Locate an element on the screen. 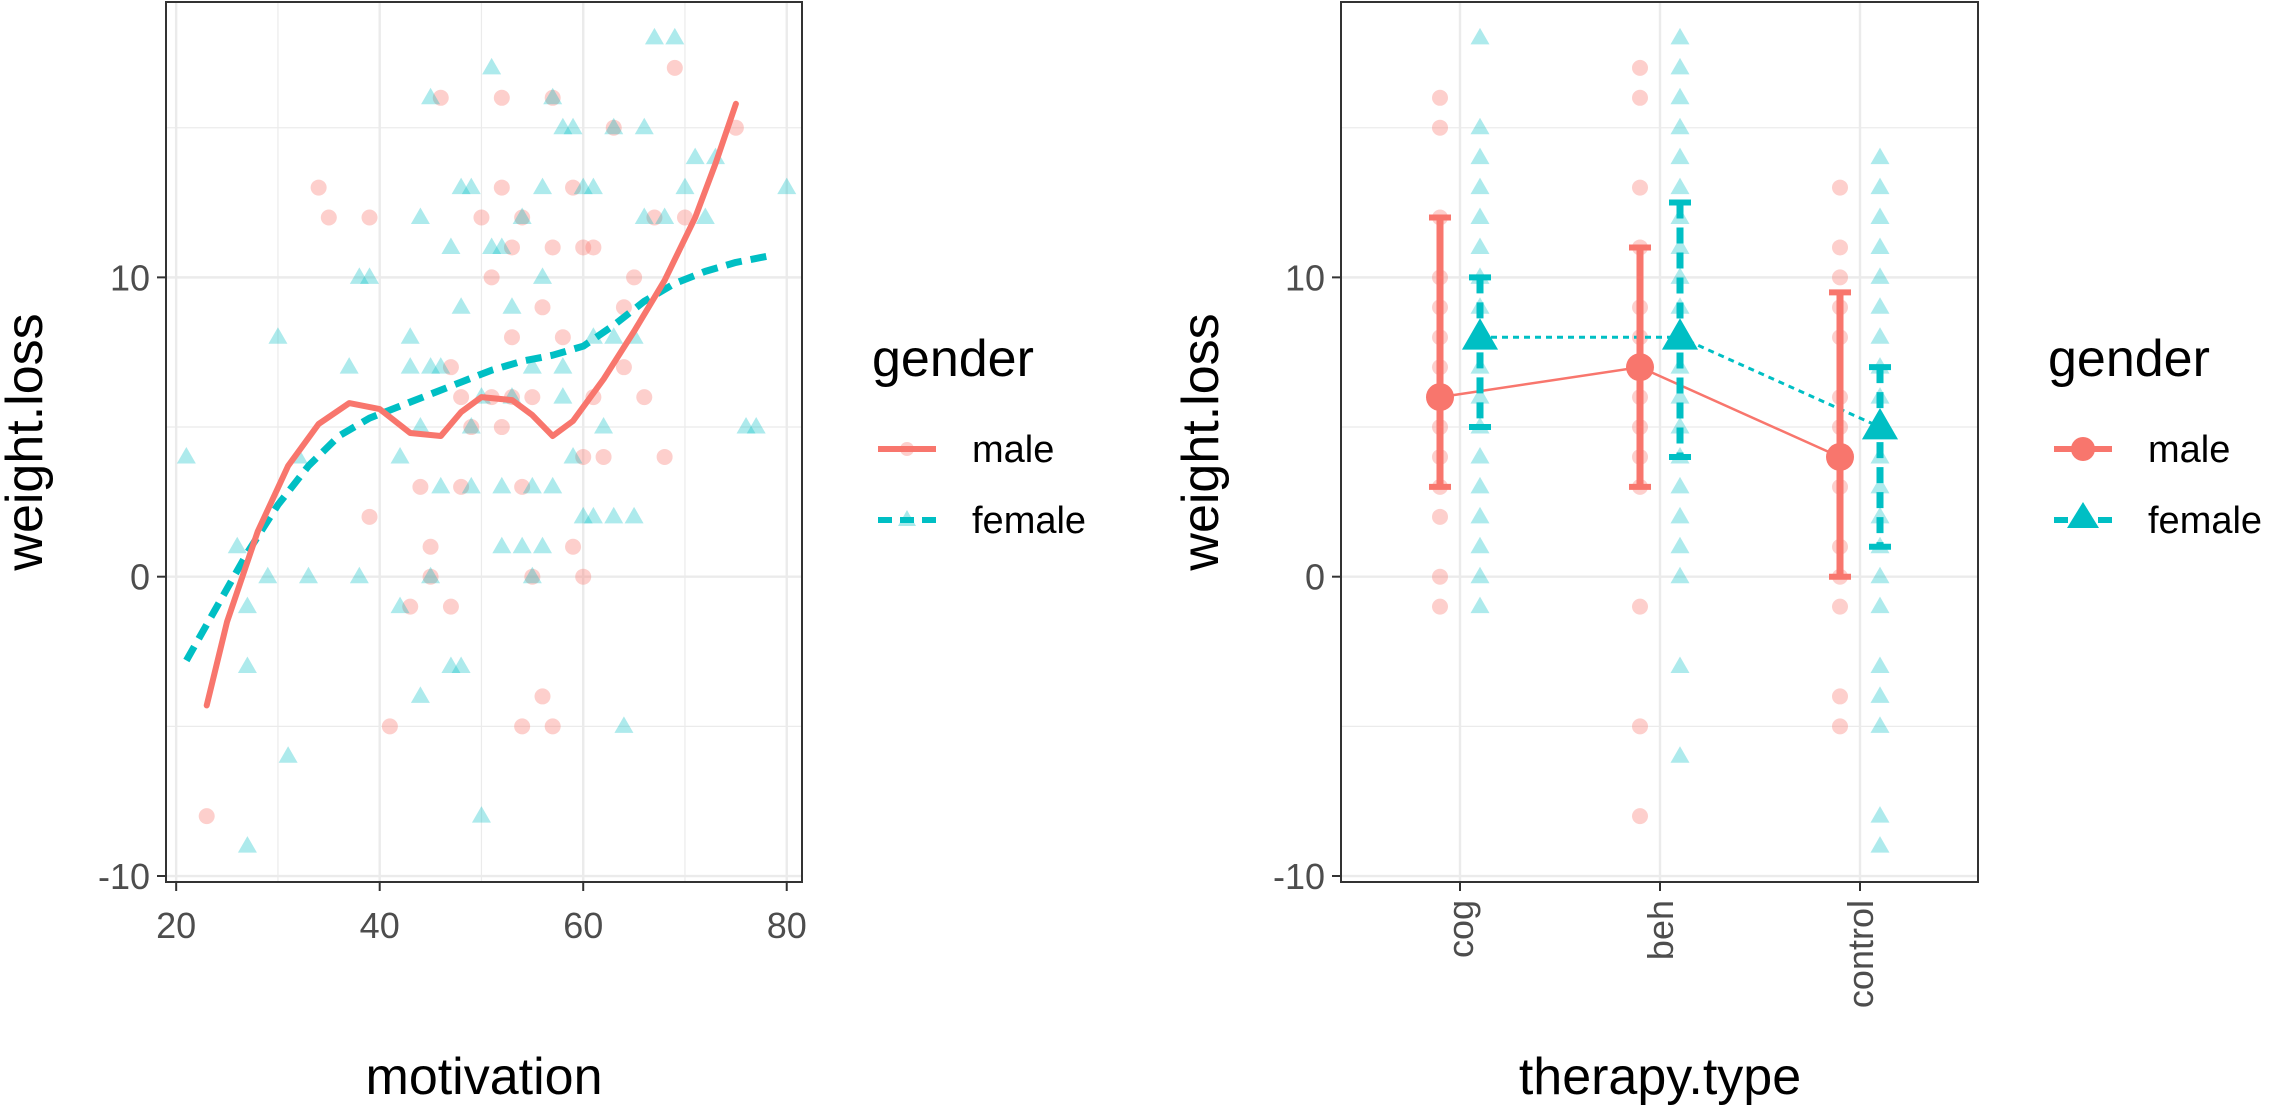 The width and height of the screenshot is (2289, 1110). right-x-tick-label: control is located at coordinates (1860, 954).